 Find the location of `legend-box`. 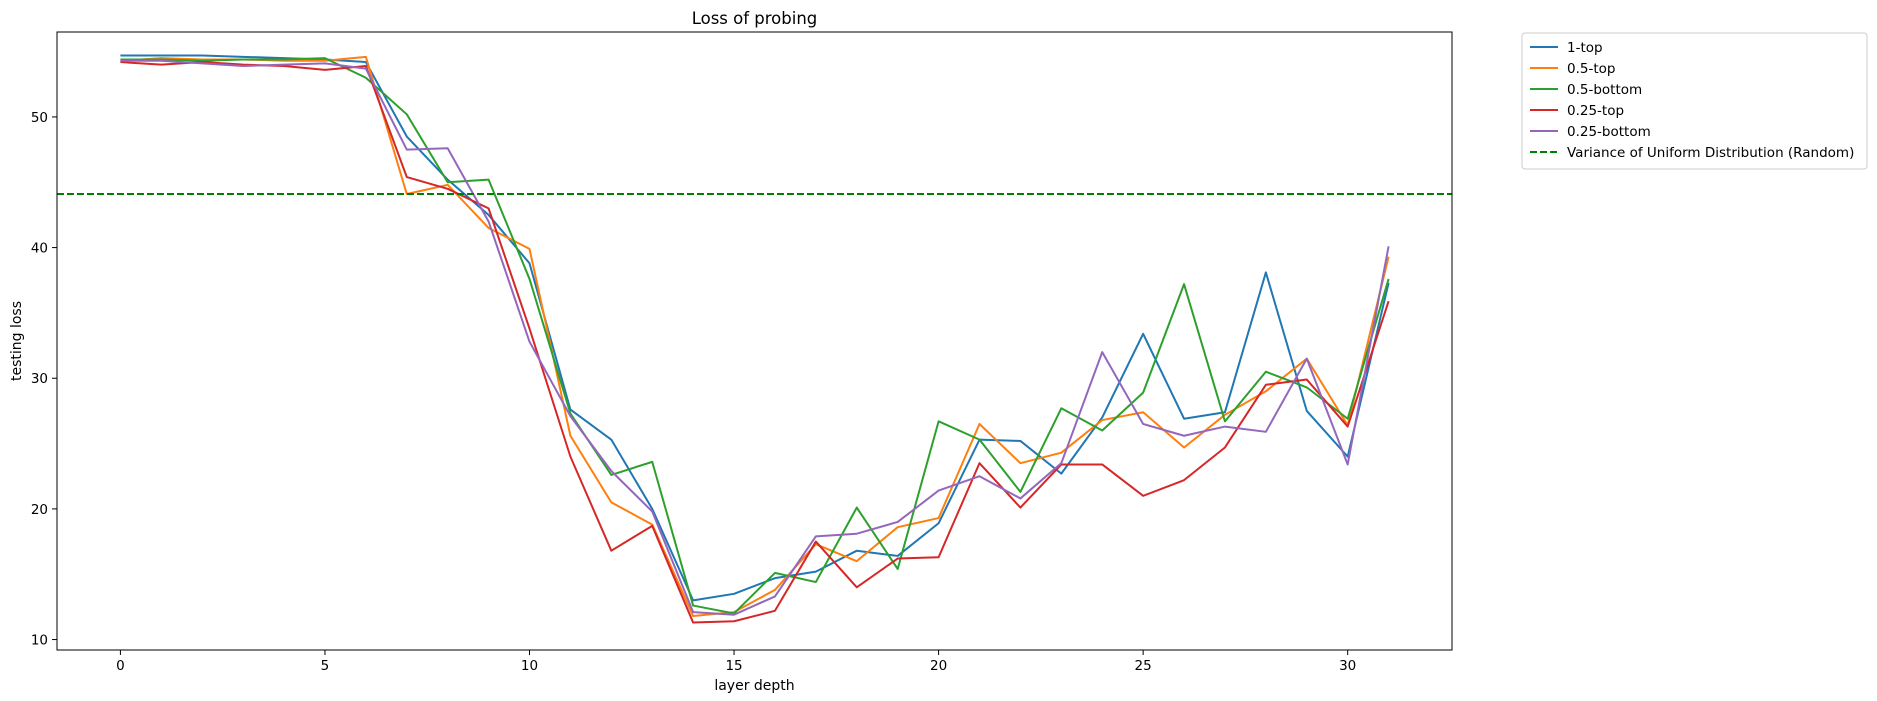

legend-box is located at coordinates (1694, 101).